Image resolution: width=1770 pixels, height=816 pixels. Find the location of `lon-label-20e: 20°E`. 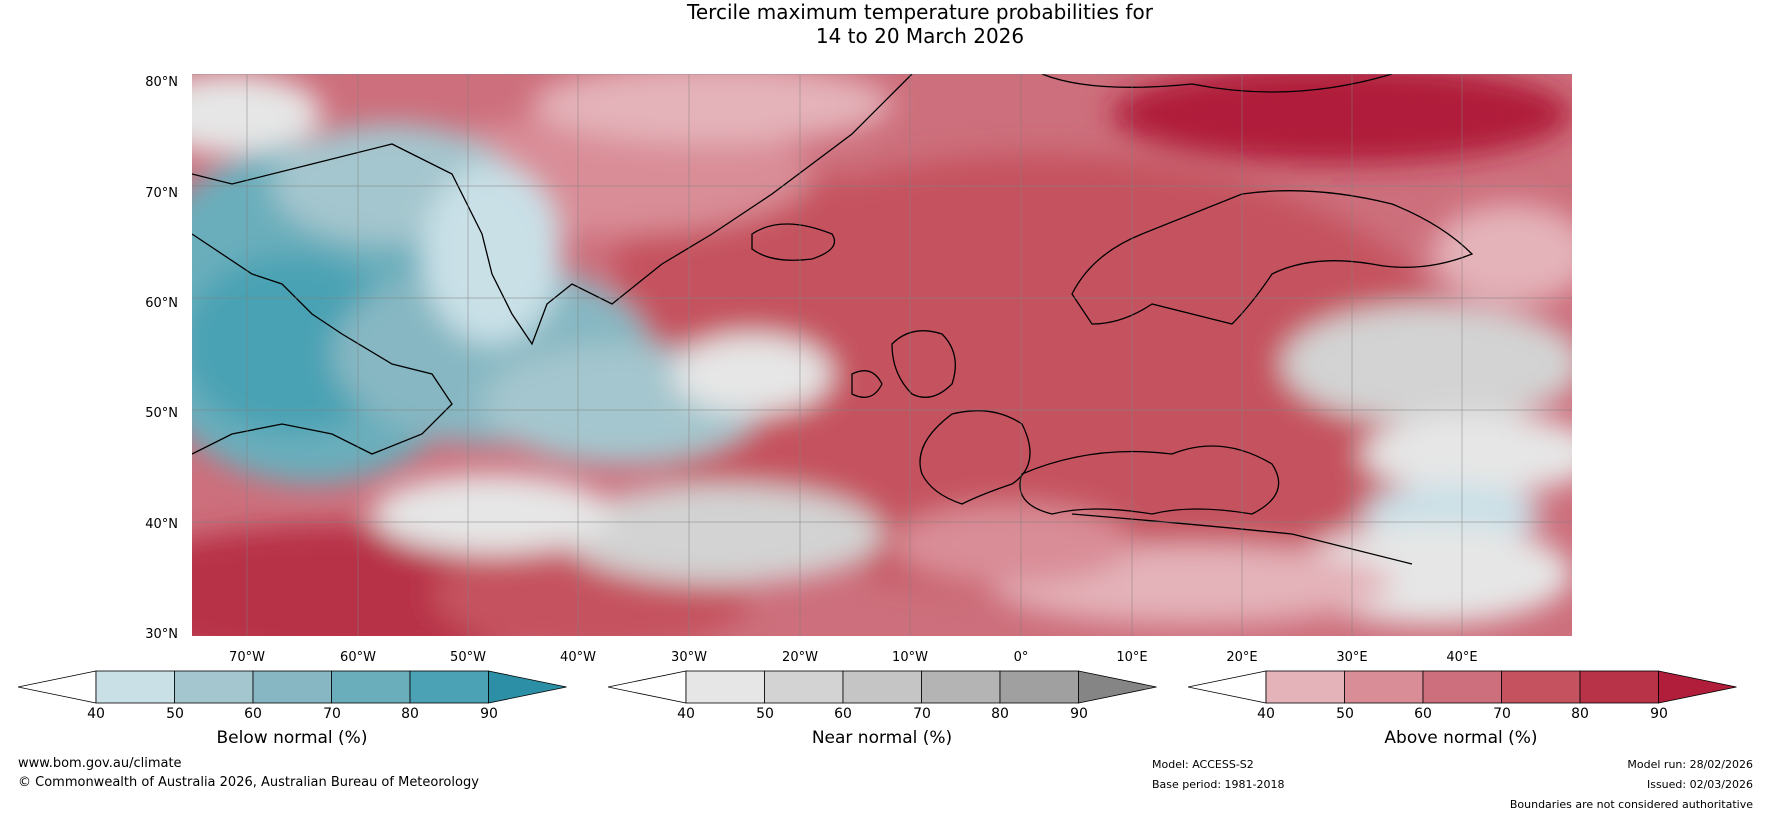

lon-label-20e: 20°E is located at coordinates (1242, 657).